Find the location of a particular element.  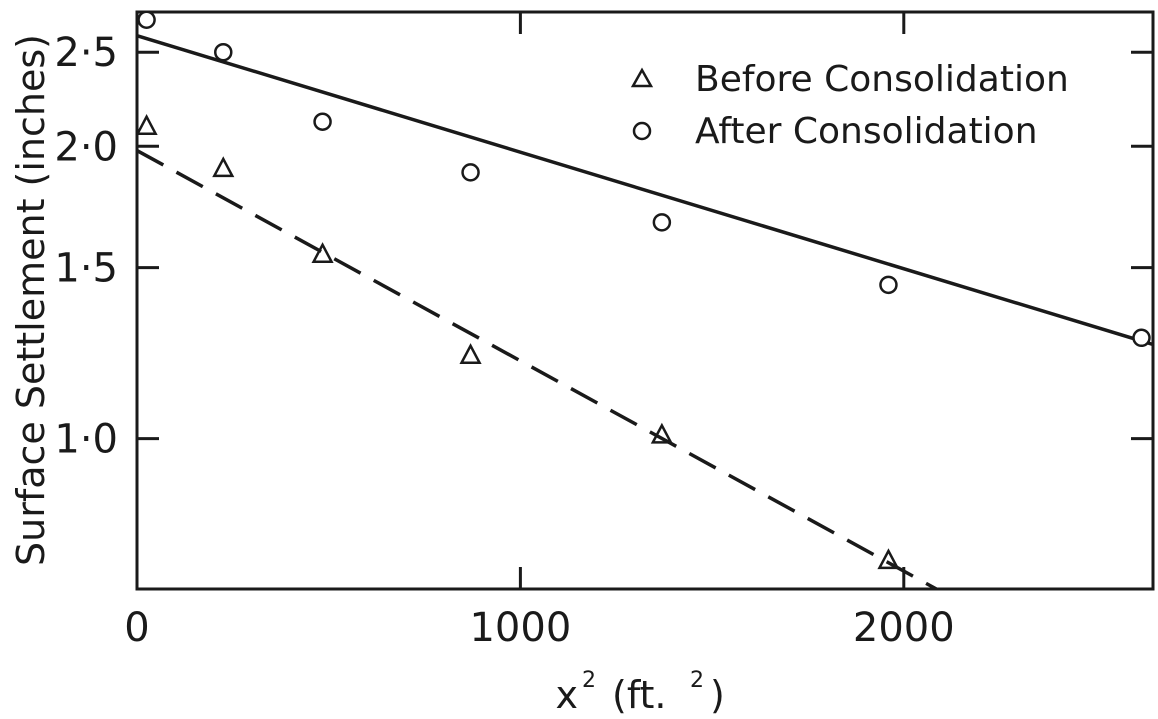

y-tick-label: 1·5 is located at coordinates (86, 269).